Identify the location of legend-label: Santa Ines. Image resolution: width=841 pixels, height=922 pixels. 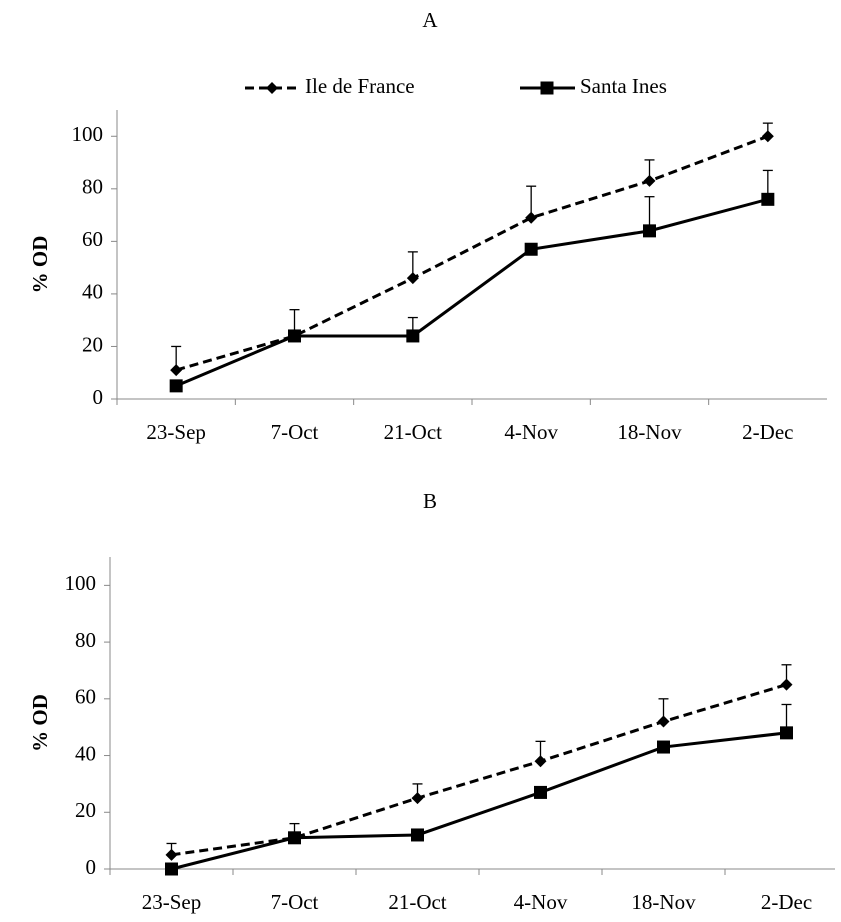
(623, 86).